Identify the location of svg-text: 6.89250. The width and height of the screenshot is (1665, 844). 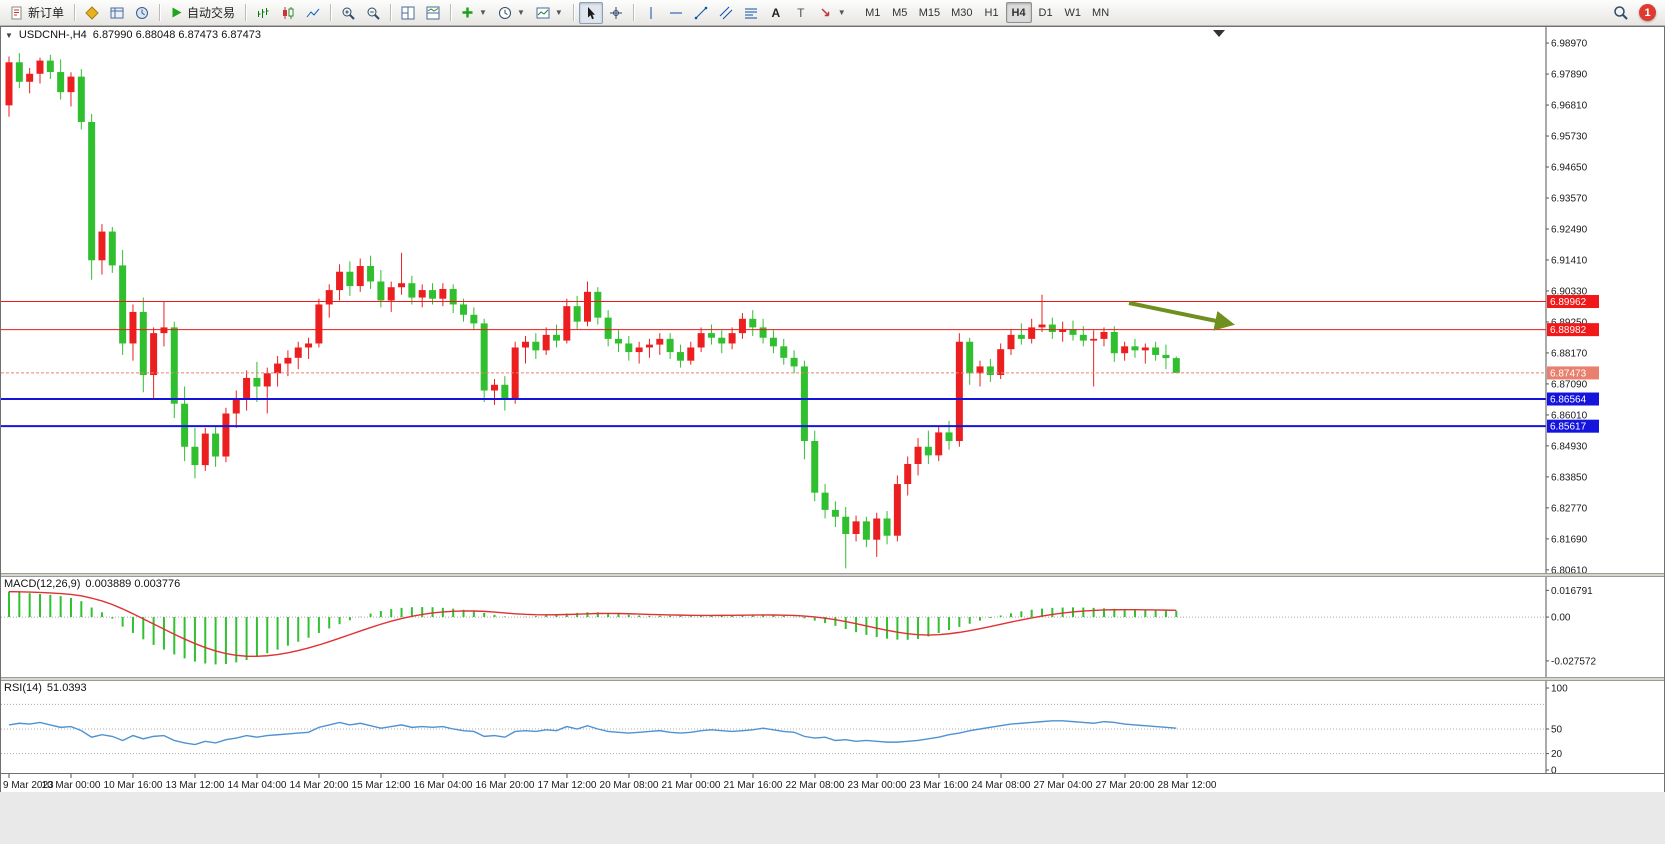
(1569, 322).